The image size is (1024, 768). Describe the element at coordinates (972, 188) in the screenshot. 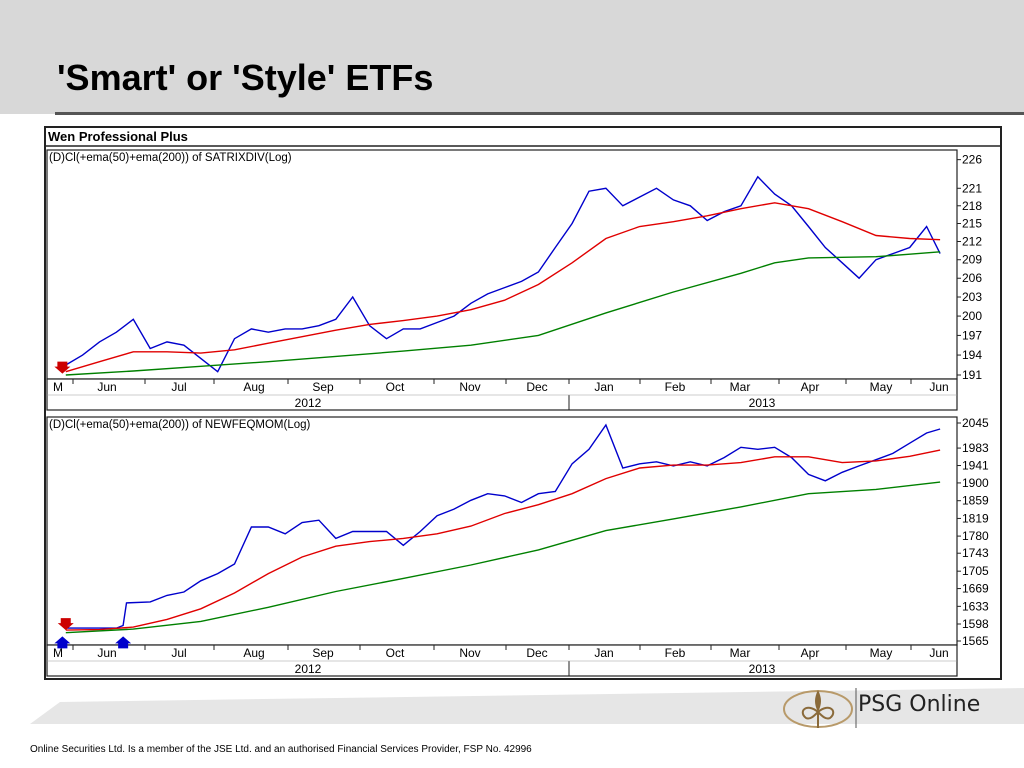

I see `y-tick-label: 221` at that location.